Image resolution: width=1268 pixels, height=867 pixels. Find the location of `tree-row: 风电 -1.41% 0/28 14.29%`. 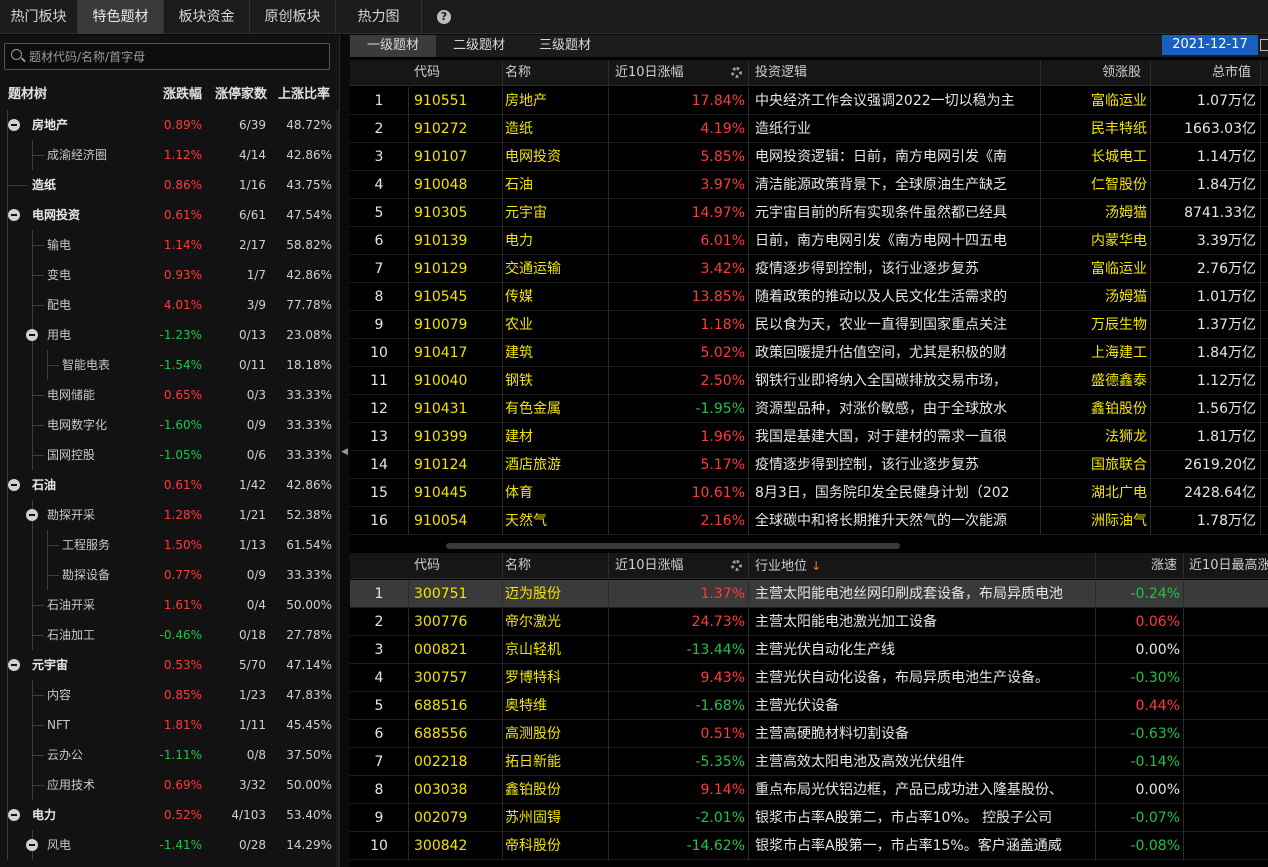

tree-row: 风电 -1.41% 0/28 14.29% is located at coordinates (168, 845).